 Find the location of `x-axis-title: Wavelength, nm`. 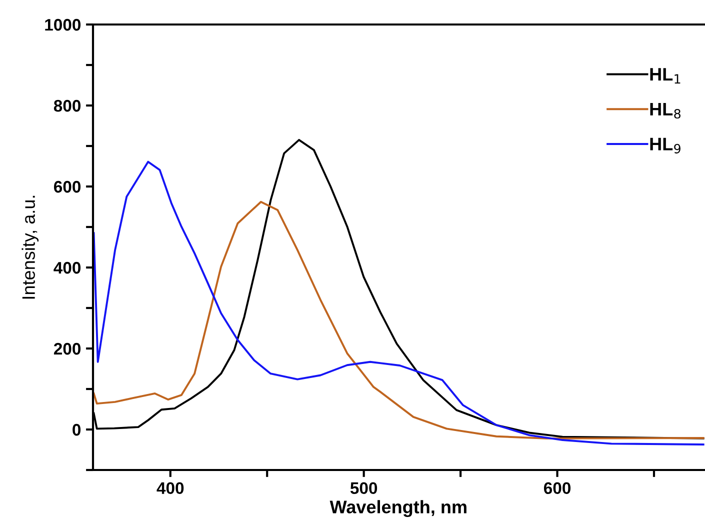

x-axis-title: Wavelength, nm is located at coordinates (398, 509).